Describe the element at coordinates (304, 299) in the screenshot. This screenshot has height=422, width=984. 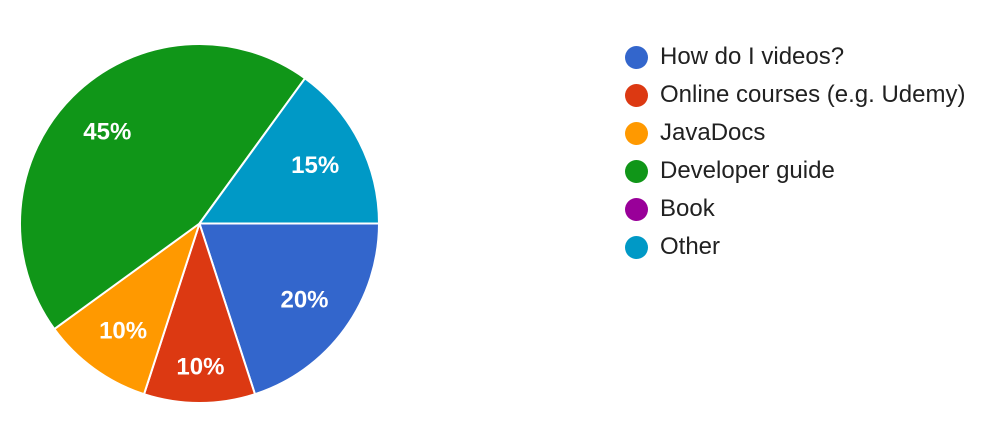
I see `svg-text: 20%` at that location.